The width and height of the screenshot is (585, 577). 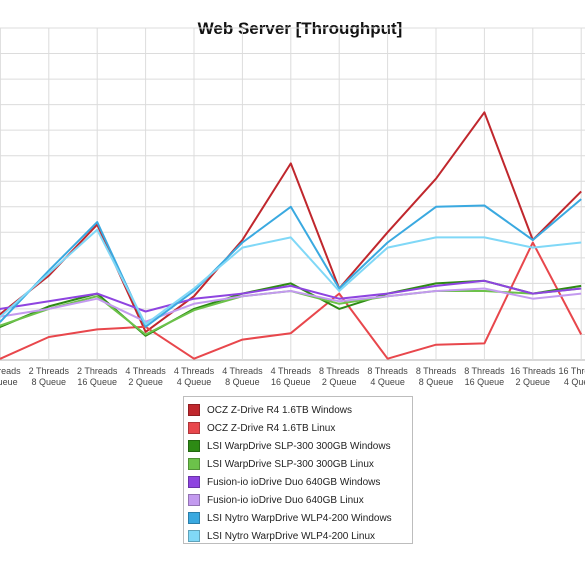 I want to click on legend-item: LSI WarpDrive SLP-300 300GB Linux, so click(x=300, y=464).